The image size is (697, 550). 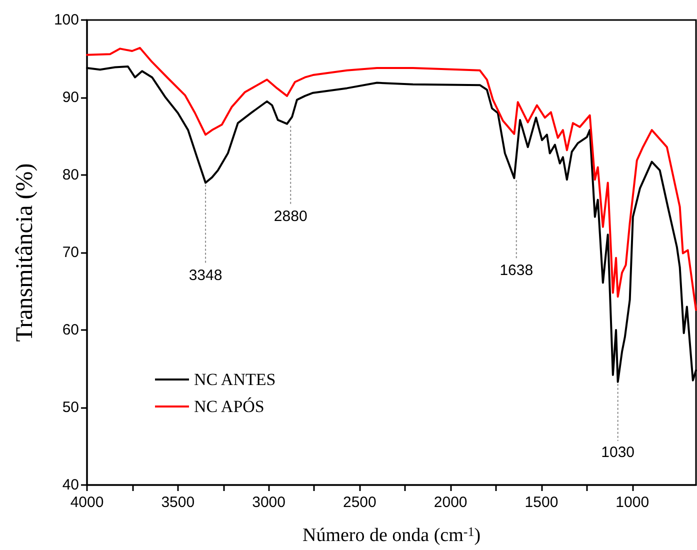 What do you see at coordinates (178, 502) in the screenshot?
I see `x-tick-label: 3500` at bounding box center [178, 502].